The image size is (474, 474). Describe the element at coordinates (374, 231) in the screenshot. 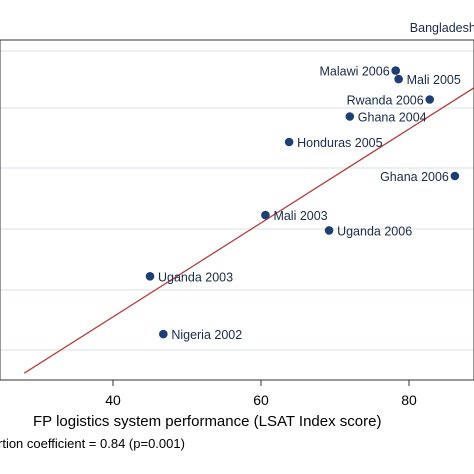

I see `point-label: Uganda 2006` at that location.